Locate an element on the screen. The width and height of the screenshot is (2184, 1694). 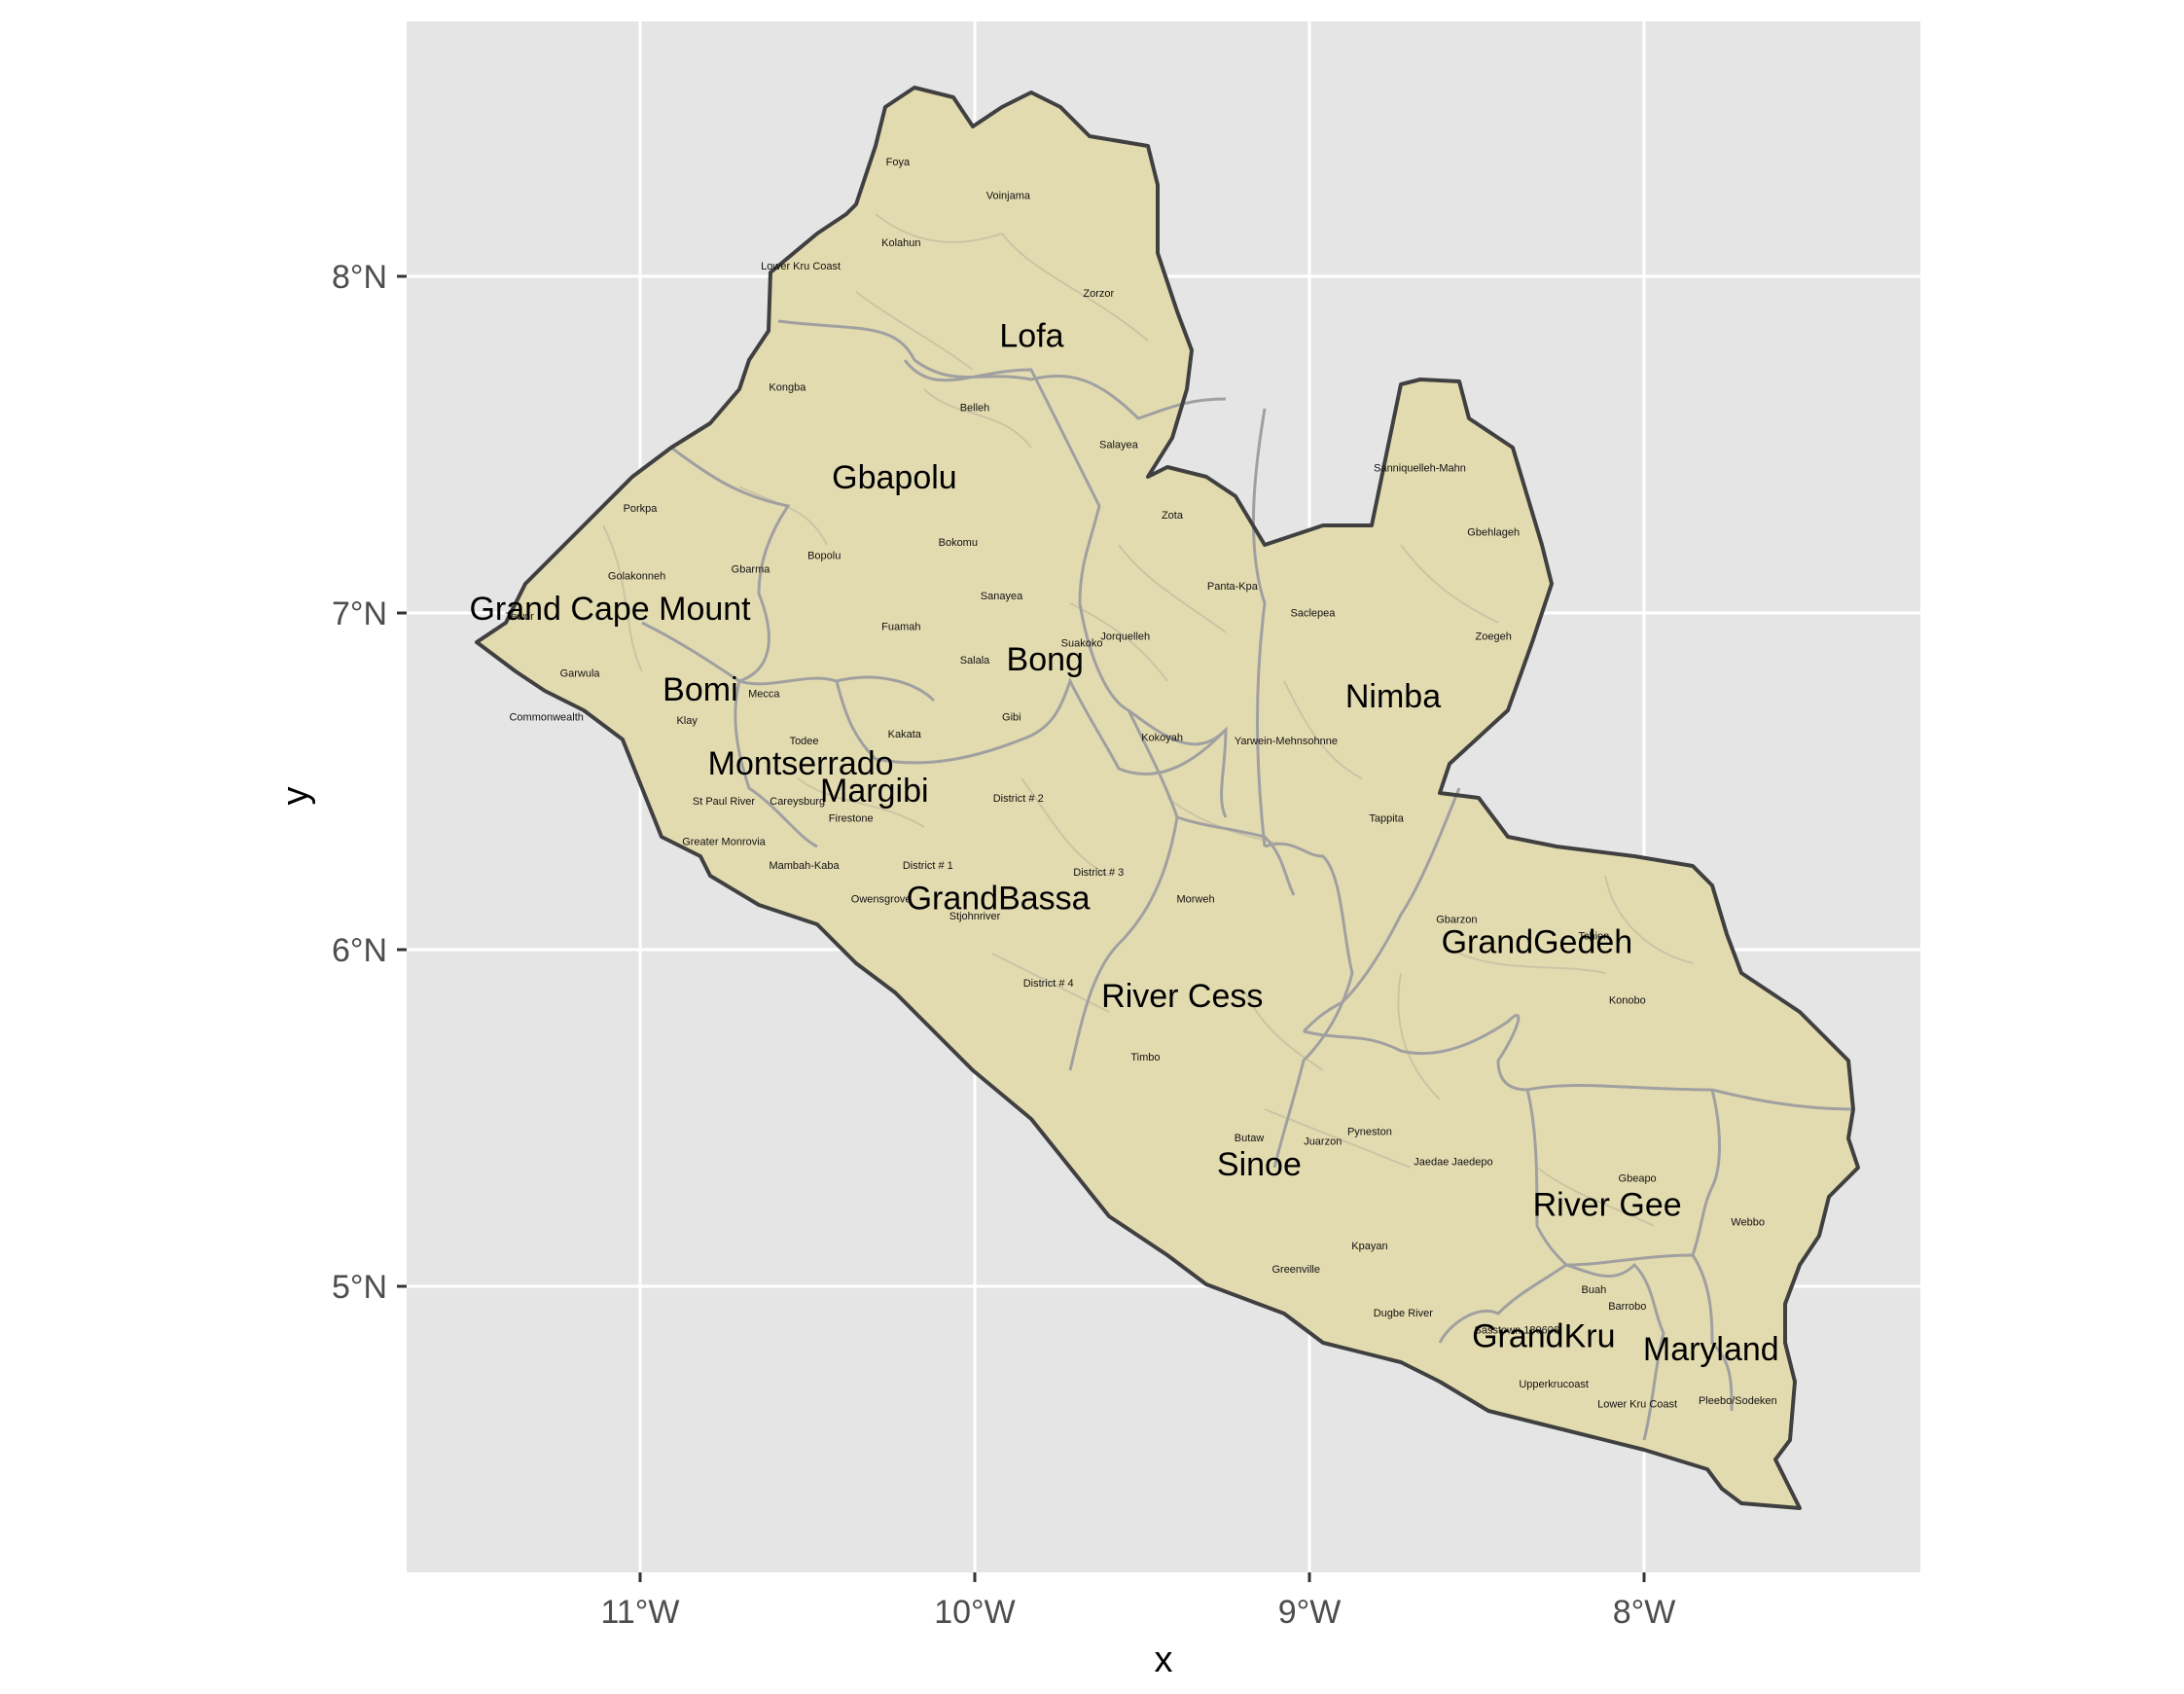
district-label: Panta-Kpa is located at coordinates (1233, 587).